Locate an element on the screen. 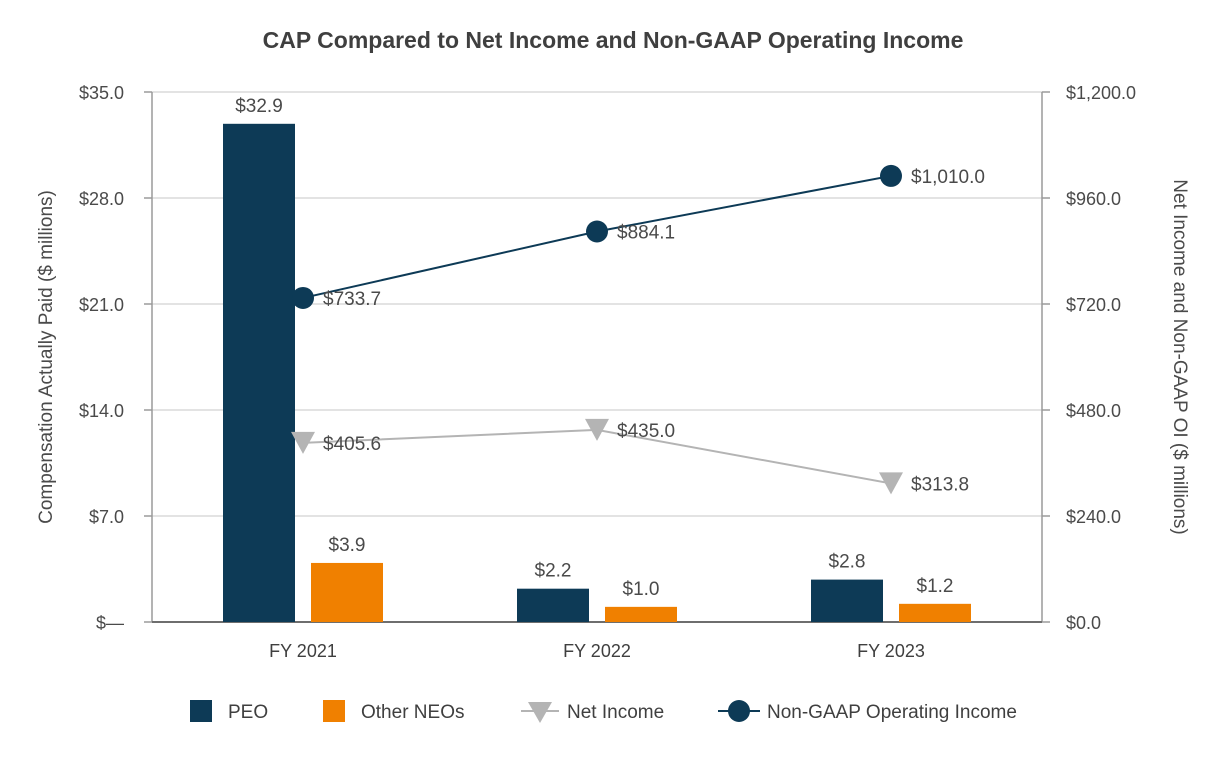  other-neos-bar-label: $1.0 is located at coordinates (641, 589).